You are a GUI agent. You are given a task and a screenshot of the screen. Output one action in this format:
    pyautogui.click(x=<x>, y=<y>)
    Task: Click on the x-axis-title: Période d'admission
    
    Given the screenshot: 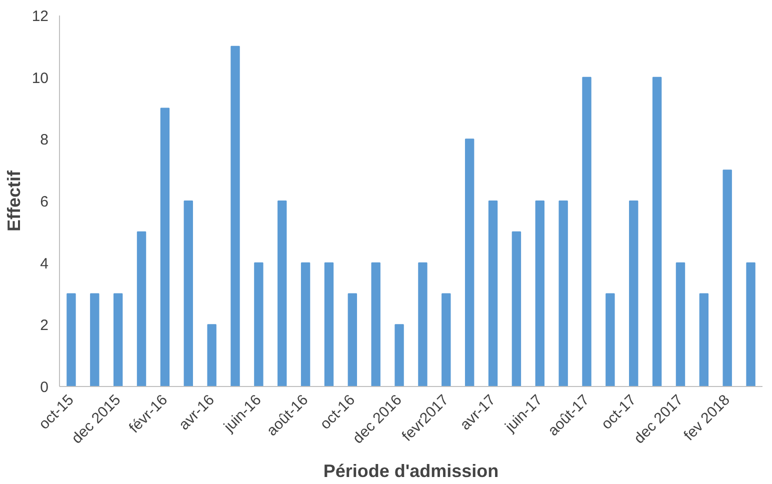 What is the action you would take?
    pyautogui.click(x=411, y=471)
    